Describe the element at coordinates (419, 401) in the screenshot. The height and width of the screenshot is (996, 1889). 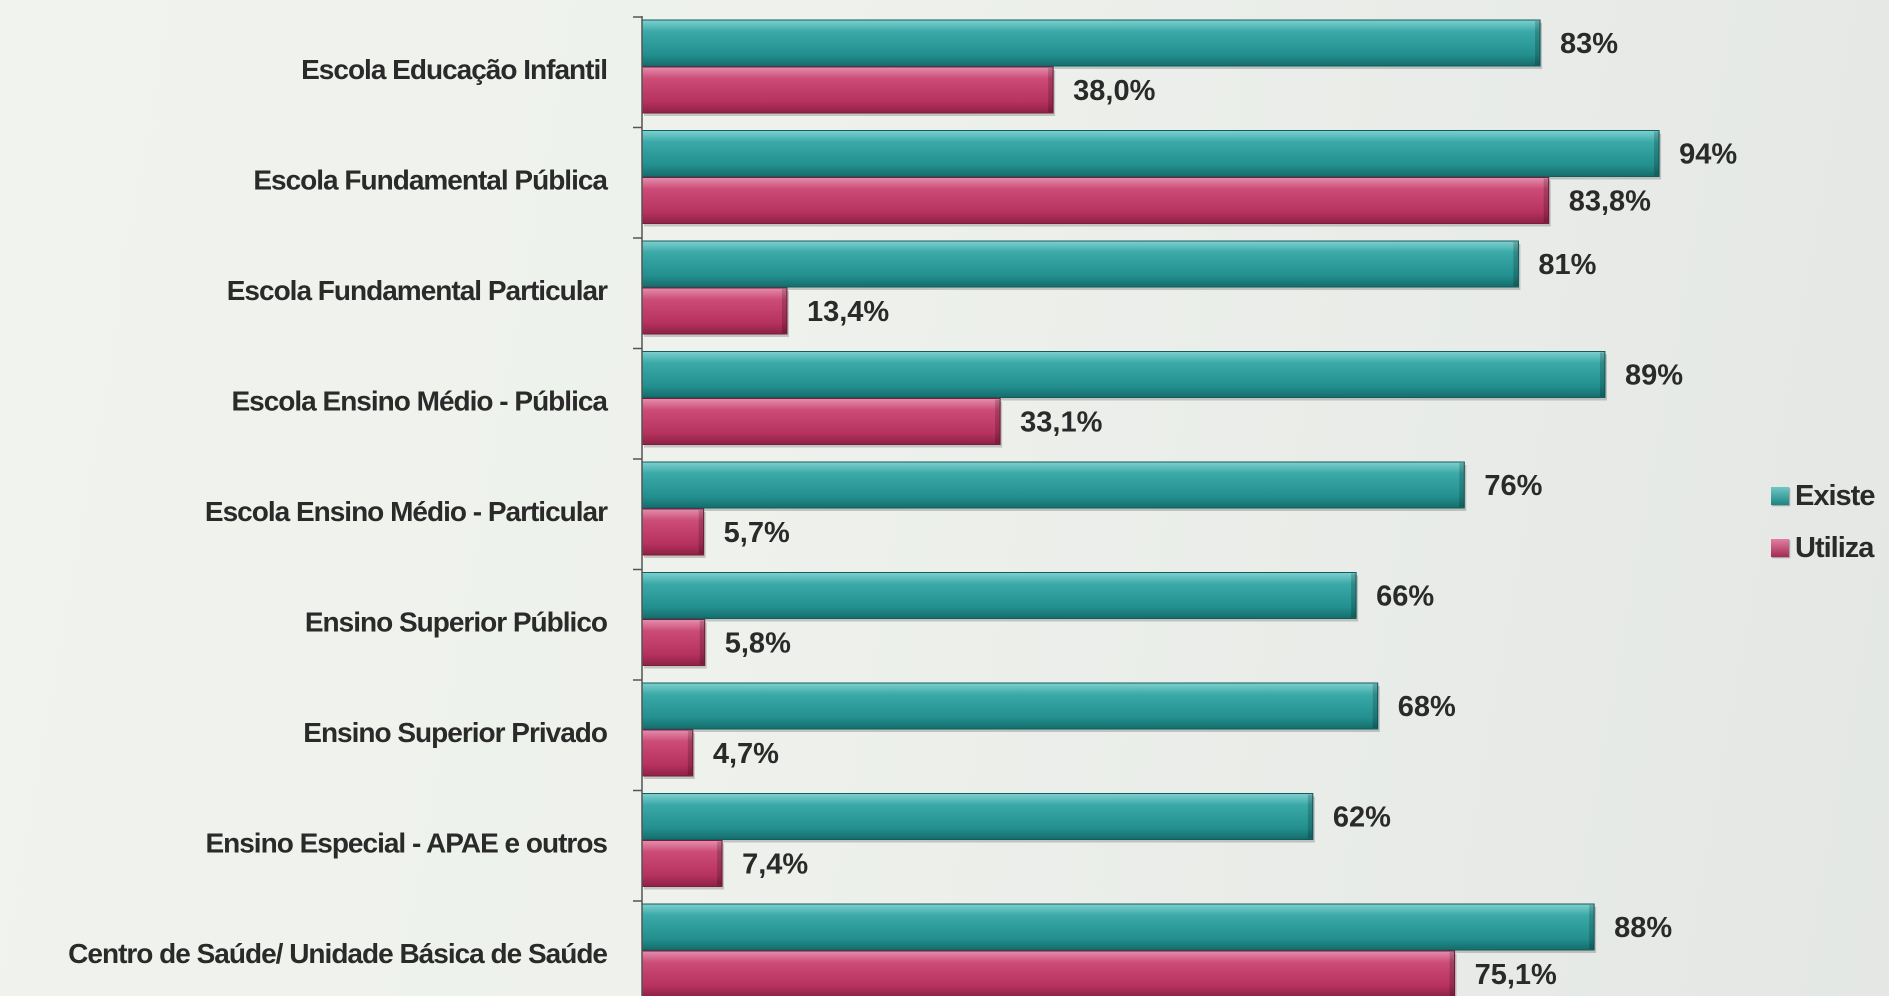
I see `category-label: Escola Ensino Médio - Pública` at that location.